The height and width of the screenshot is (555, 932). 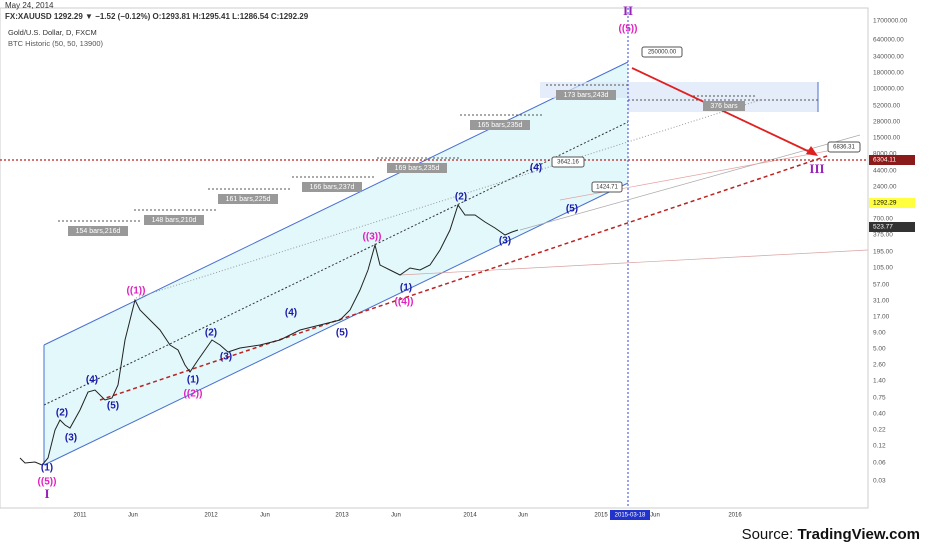 What do you see at coordinates (881, 301) in the screenshot?
I see `price-label: 31.00` at bounding box center [881, 301].